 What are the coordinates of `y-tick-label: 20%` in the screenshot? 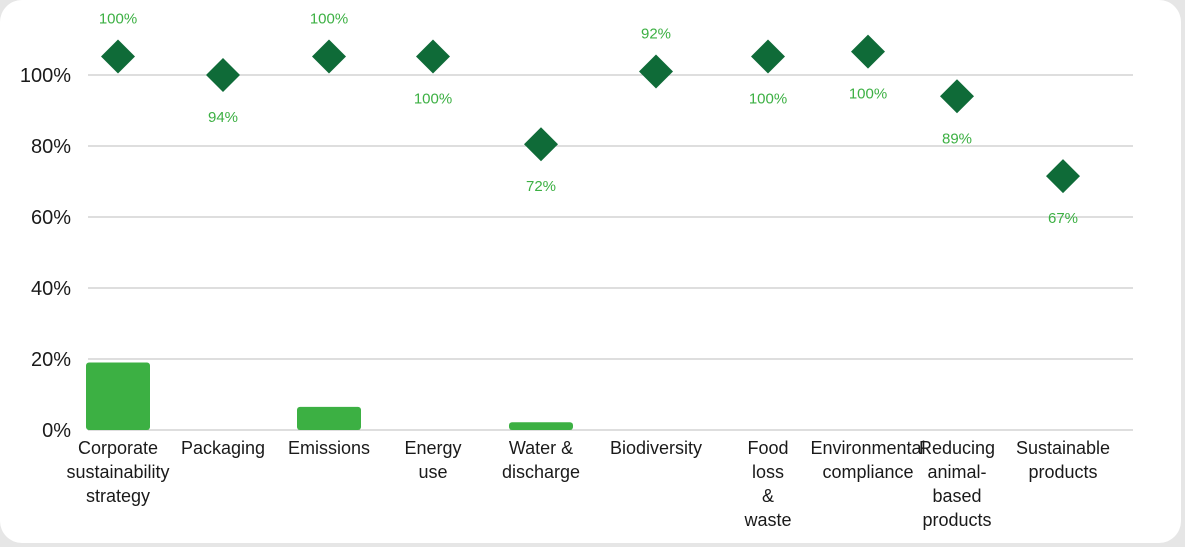 It's located at (51, 360).